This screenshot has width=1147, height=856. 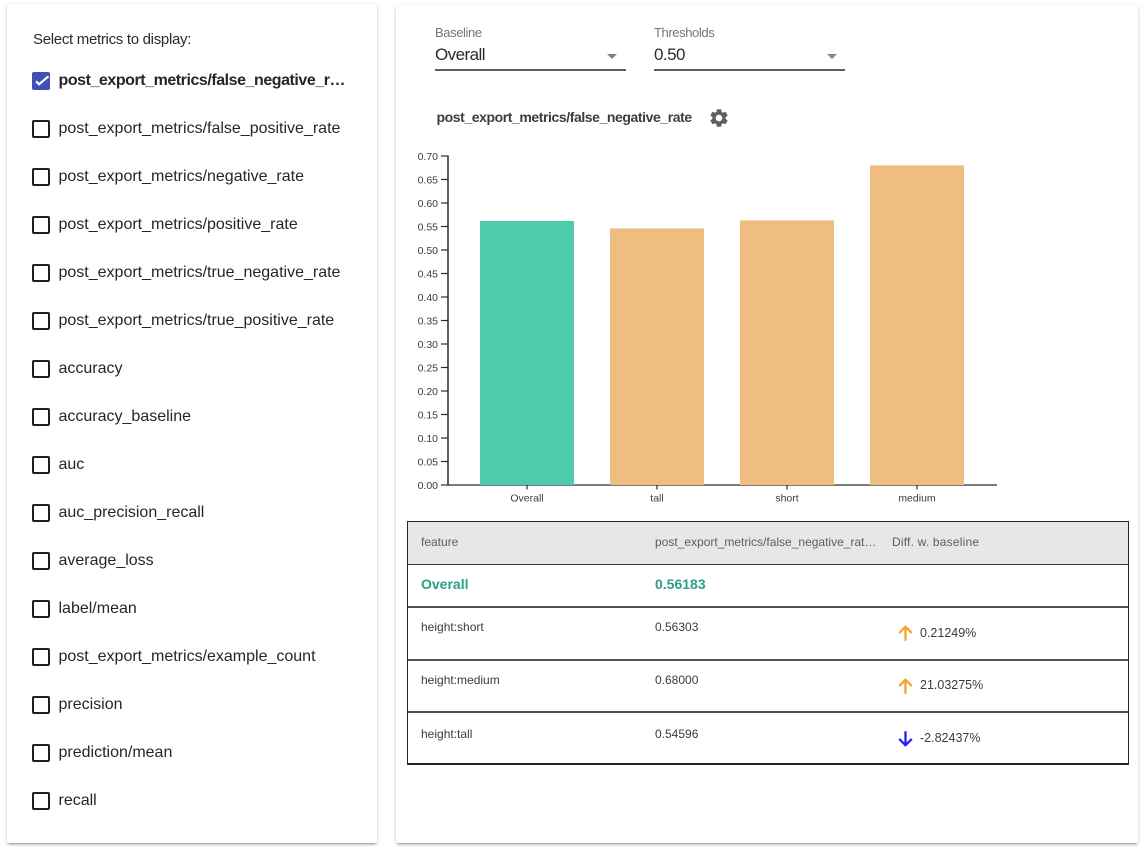 I want to click on svg-text: 0.00, so click(x=428, y=486).